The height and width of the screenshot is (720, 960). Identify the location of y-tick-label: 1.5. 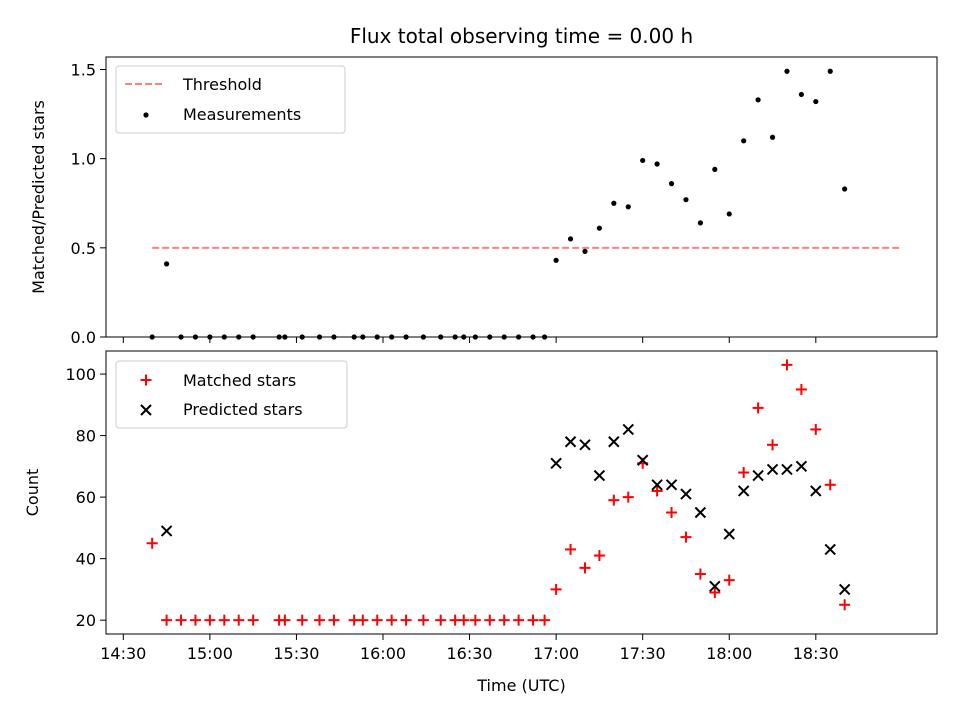
(83, 69).